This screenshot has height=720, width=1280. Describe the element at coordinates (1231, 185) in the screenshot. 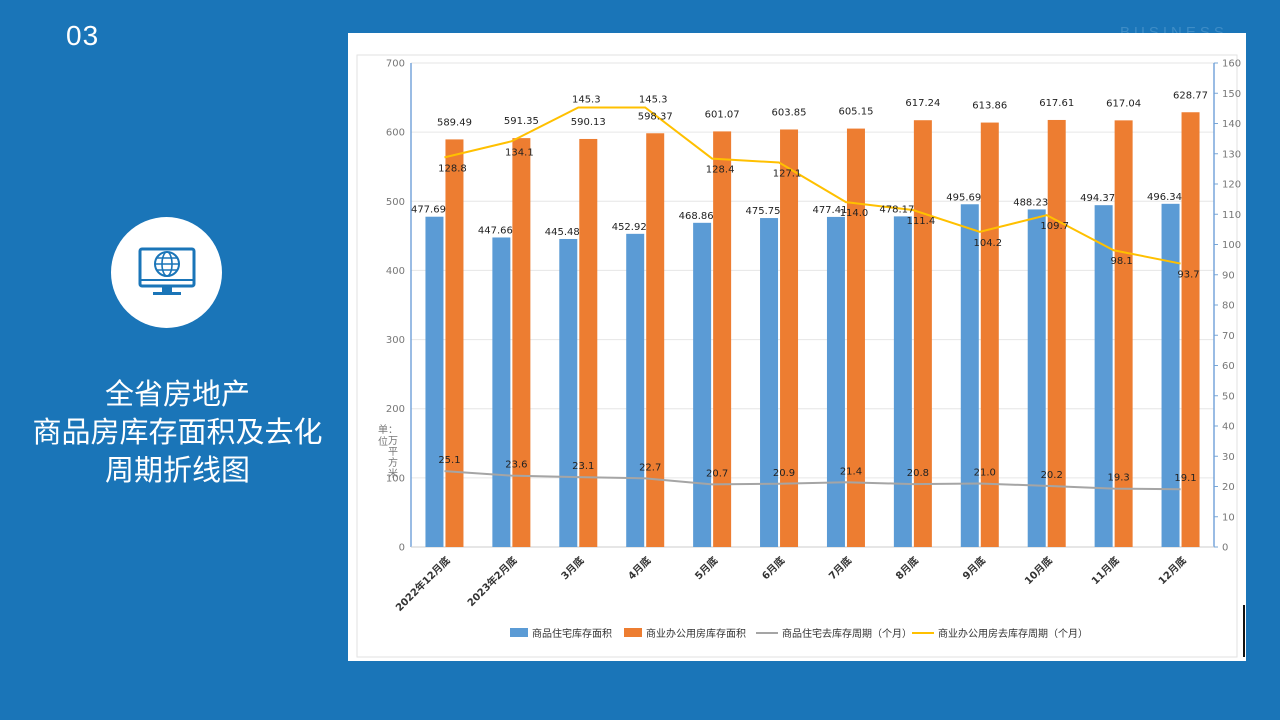

I see `y-right-tick-label: 120` at that location.